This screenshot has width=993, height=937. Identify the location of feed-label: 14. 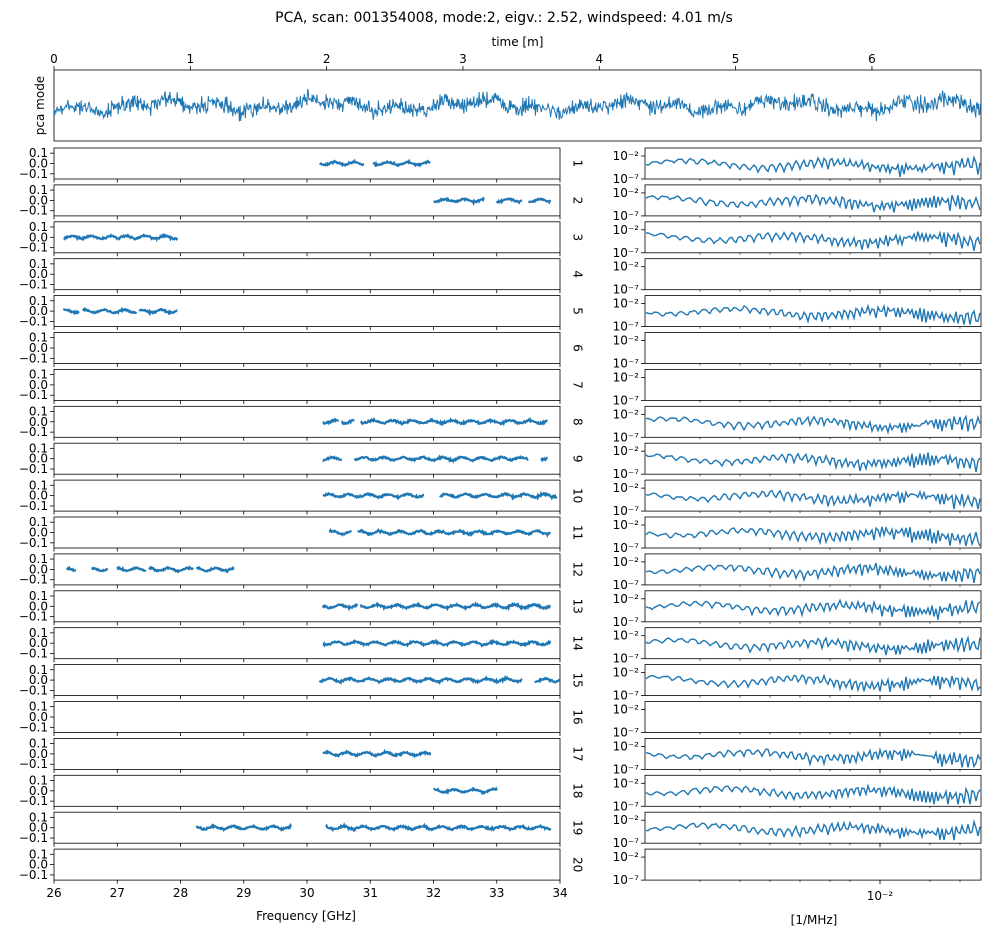
(578, 643).